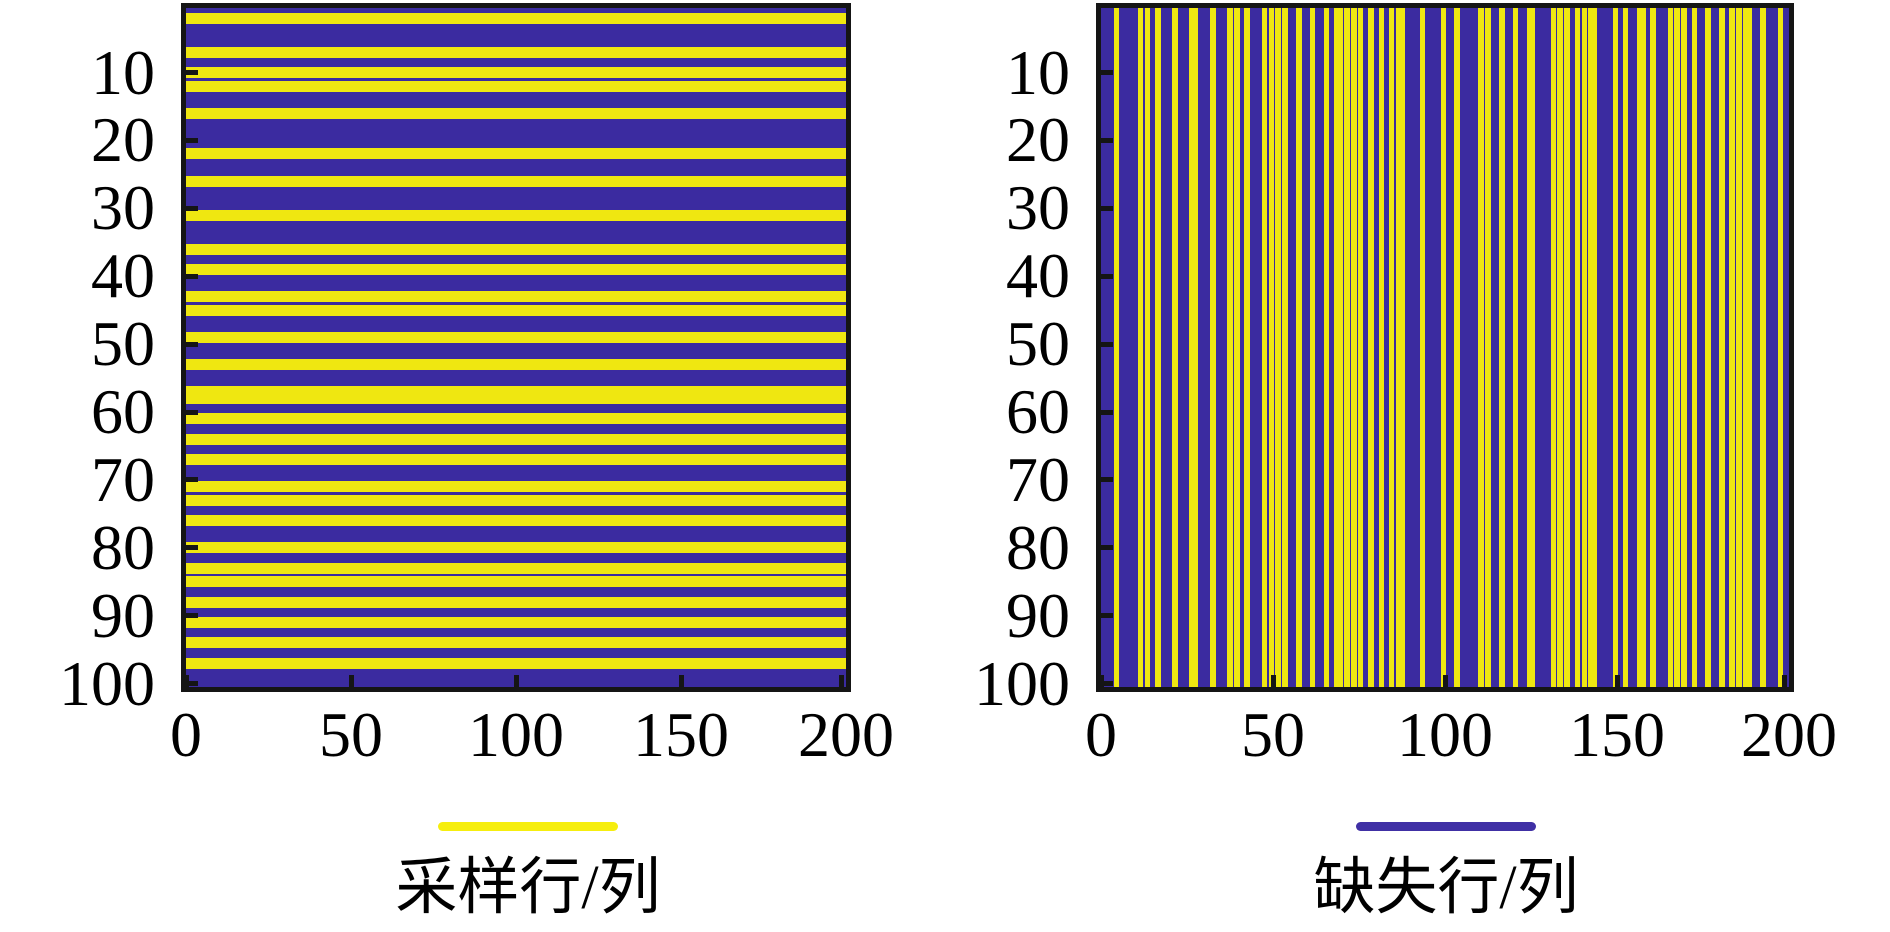 This screenshot has width=1890, height=932. Describe the element at coordinates (1038, 140) in the screenshot. I see `y-tick-label: 20` at that location.